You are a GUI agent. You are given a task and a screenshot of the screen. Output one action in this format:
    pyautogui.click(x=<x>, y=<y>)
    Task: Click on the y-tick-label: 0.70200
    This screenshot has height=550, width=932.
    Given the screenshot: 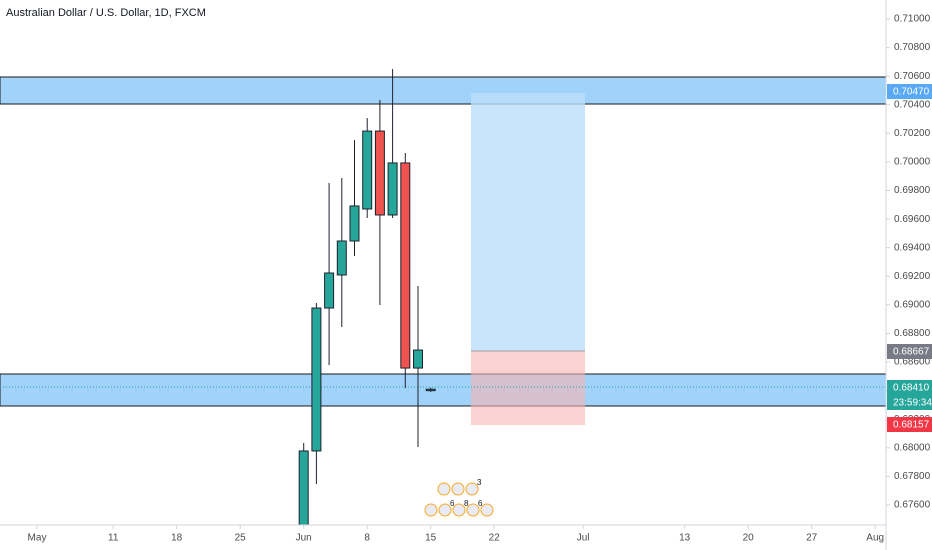 What is the action you would take?
    pyautogui.click(x=912, y=133)
    